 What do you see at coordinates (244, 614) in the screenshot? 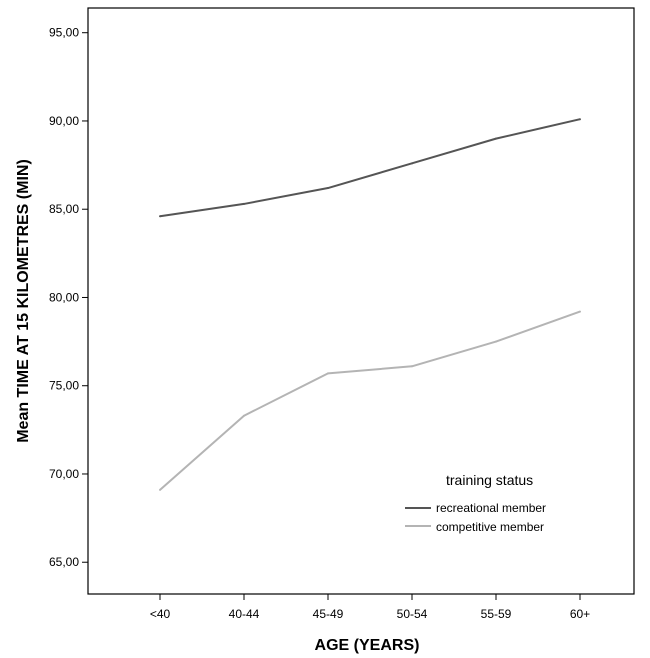
I see `x-tick-label: 40-44` at bounding box center [244, 614].